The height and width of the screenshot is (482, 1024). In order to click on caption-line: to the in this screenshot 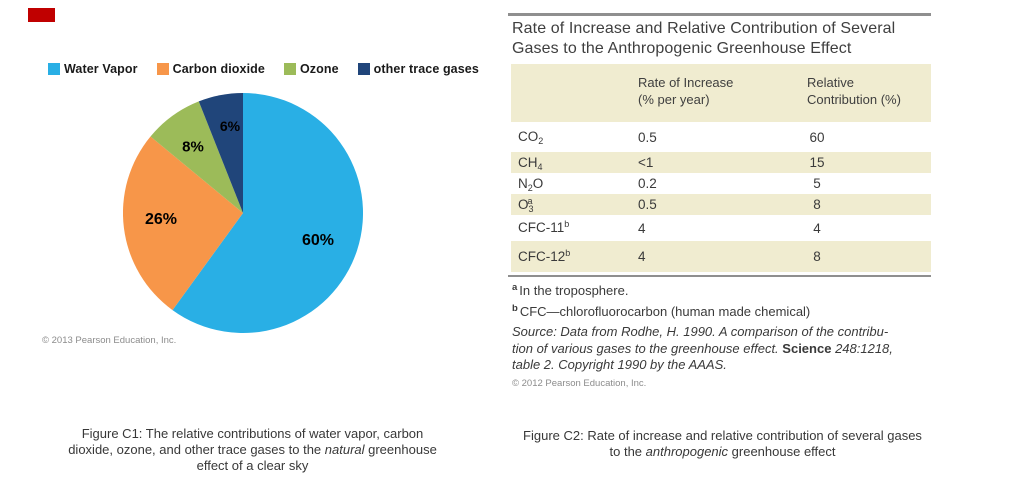, I will do `click(627, 451)`.